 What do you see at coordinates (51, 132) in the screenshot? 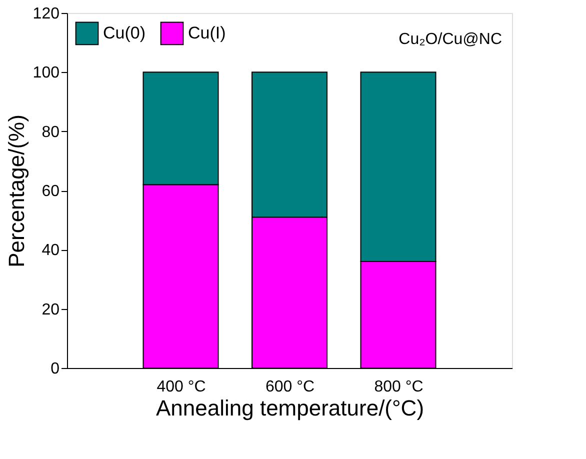
I see `y-tick-label: 80` at bounding box center [51, 132].